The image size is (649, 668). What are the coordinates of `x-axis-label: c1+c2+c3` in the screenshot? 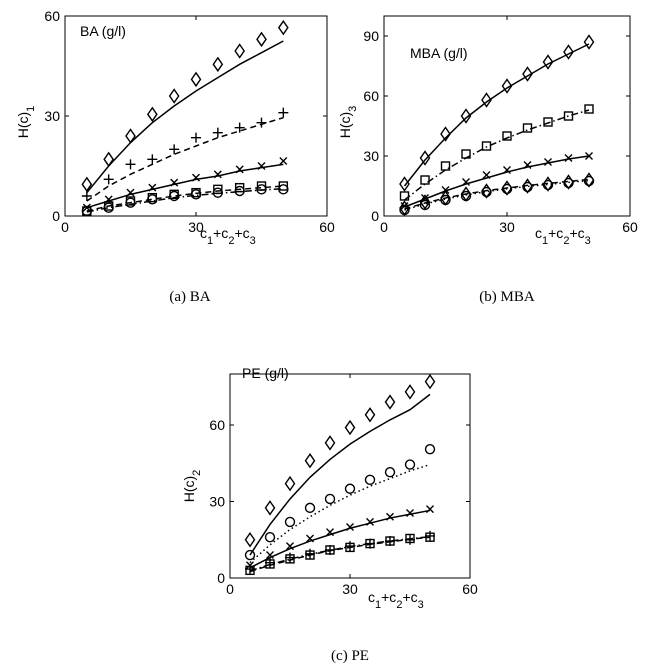 It's located at (563, 236).